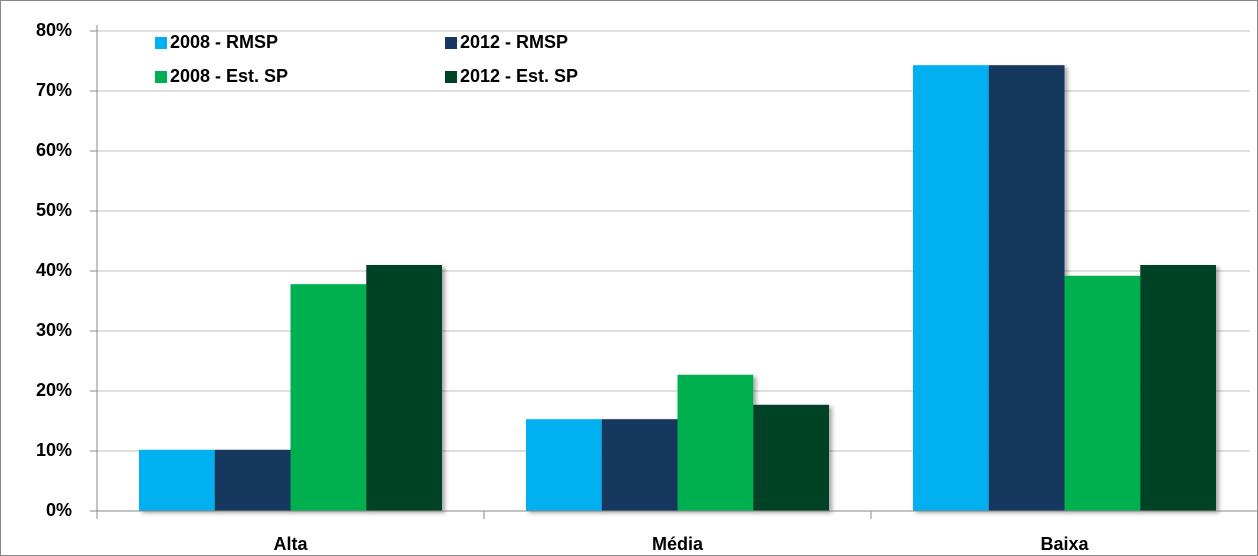 The height and width of the screenshot is (556, 1258). I want to click on legend-label: 2012 - Est. SP, so click(519, 76).